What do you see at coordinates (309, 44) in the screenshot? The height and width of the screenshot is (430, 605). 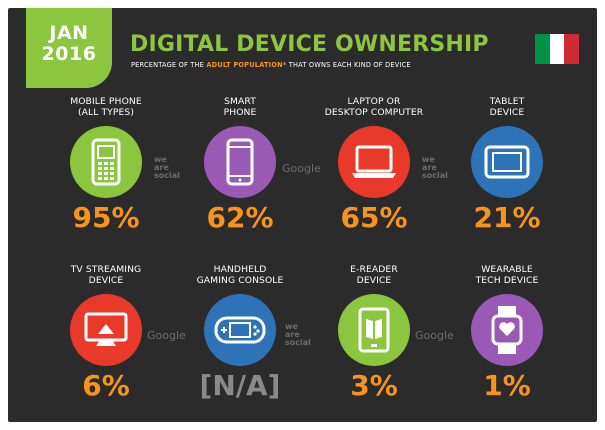 I see `page-title: DIGITAL DEVICE OWNERSHIP` at bounding box center [309, 44].